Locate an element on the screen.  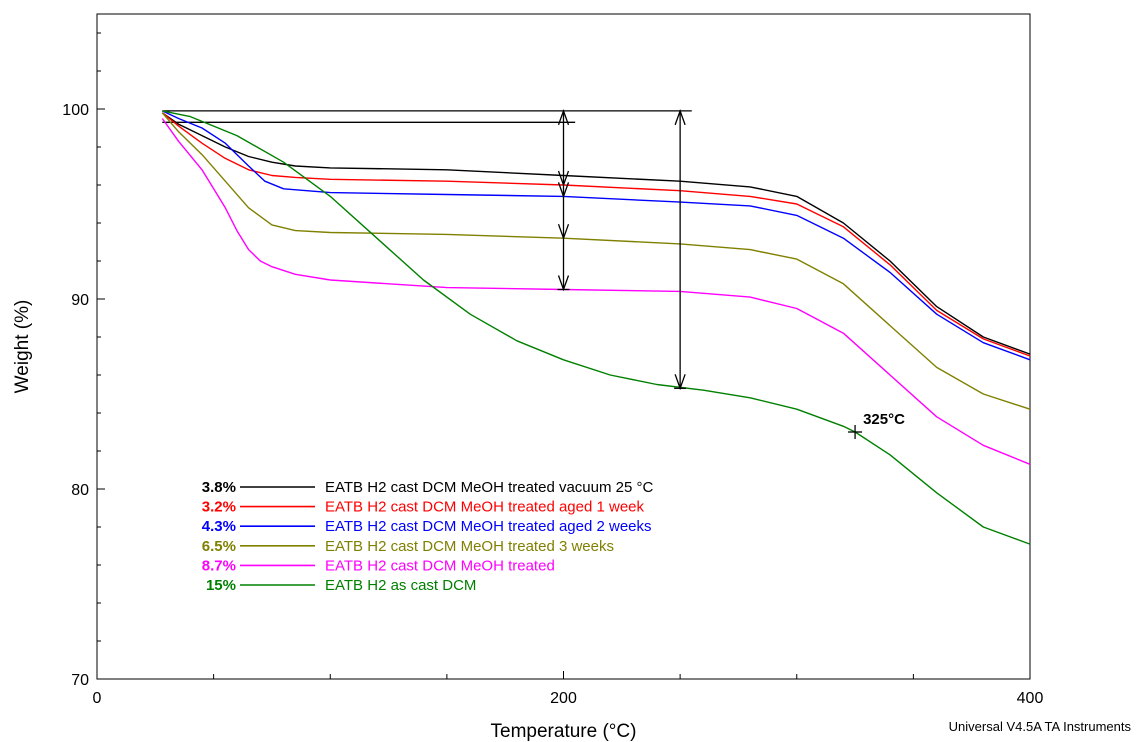
legend-loss-label: 15% is located at coordinates (221, 585).